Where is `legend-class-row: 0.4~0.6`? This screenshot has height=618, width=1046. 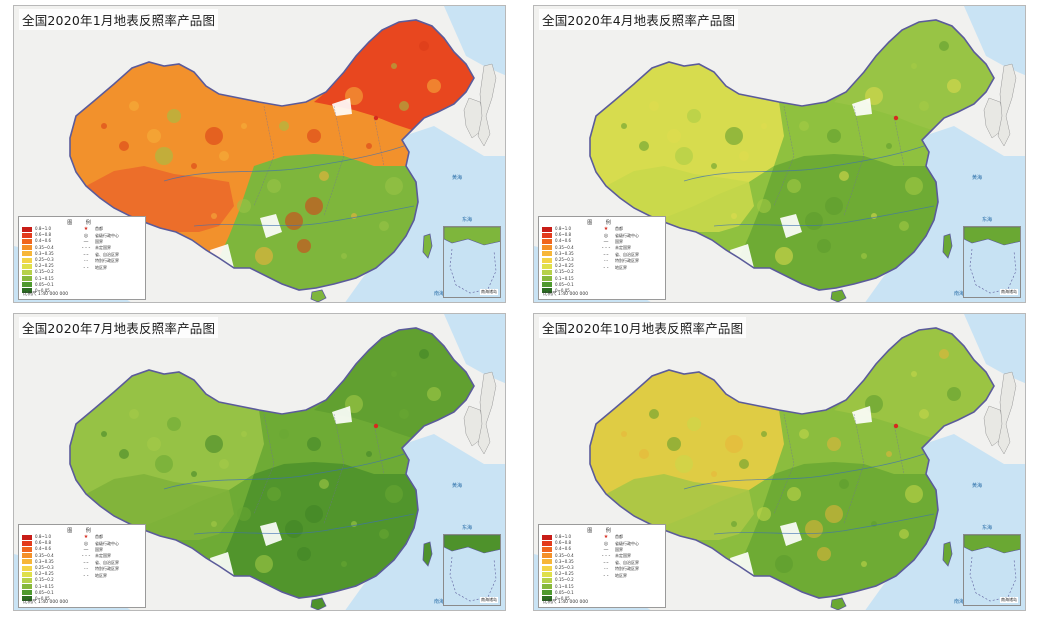
legend-class-row: 0.4~0.6 is located at coordinates (38, 241).